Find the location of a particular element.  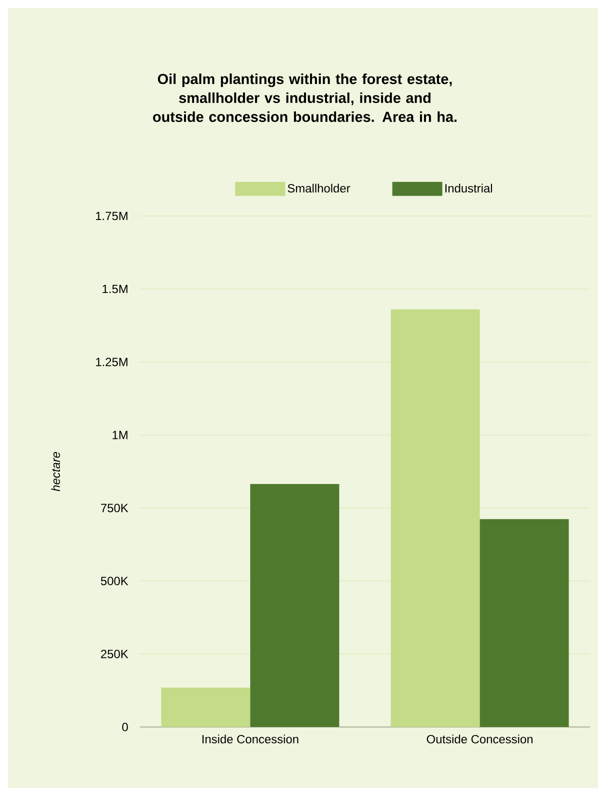

y-tick-label: 1M is located at coordinates (120, 435).